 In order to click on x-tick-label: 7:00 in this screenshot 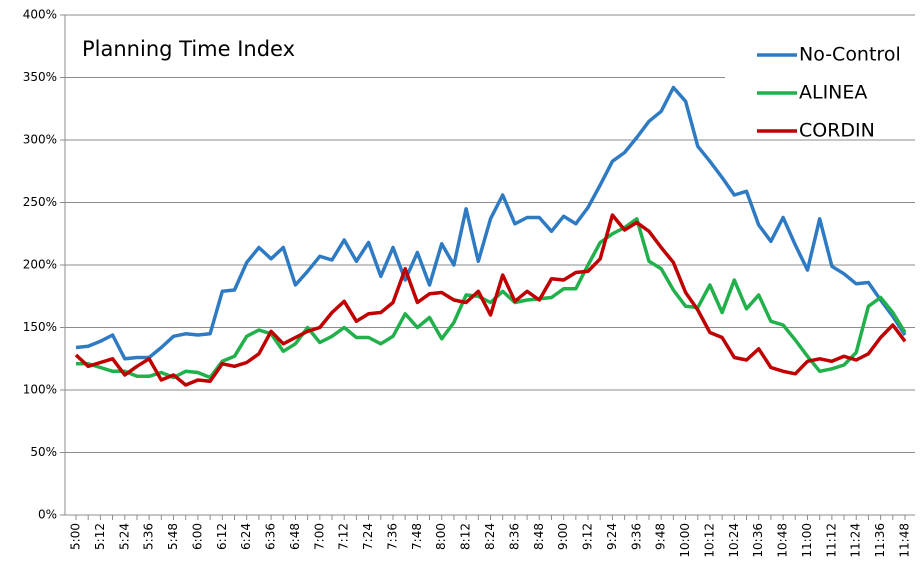, I will do `click(319, 536)`.